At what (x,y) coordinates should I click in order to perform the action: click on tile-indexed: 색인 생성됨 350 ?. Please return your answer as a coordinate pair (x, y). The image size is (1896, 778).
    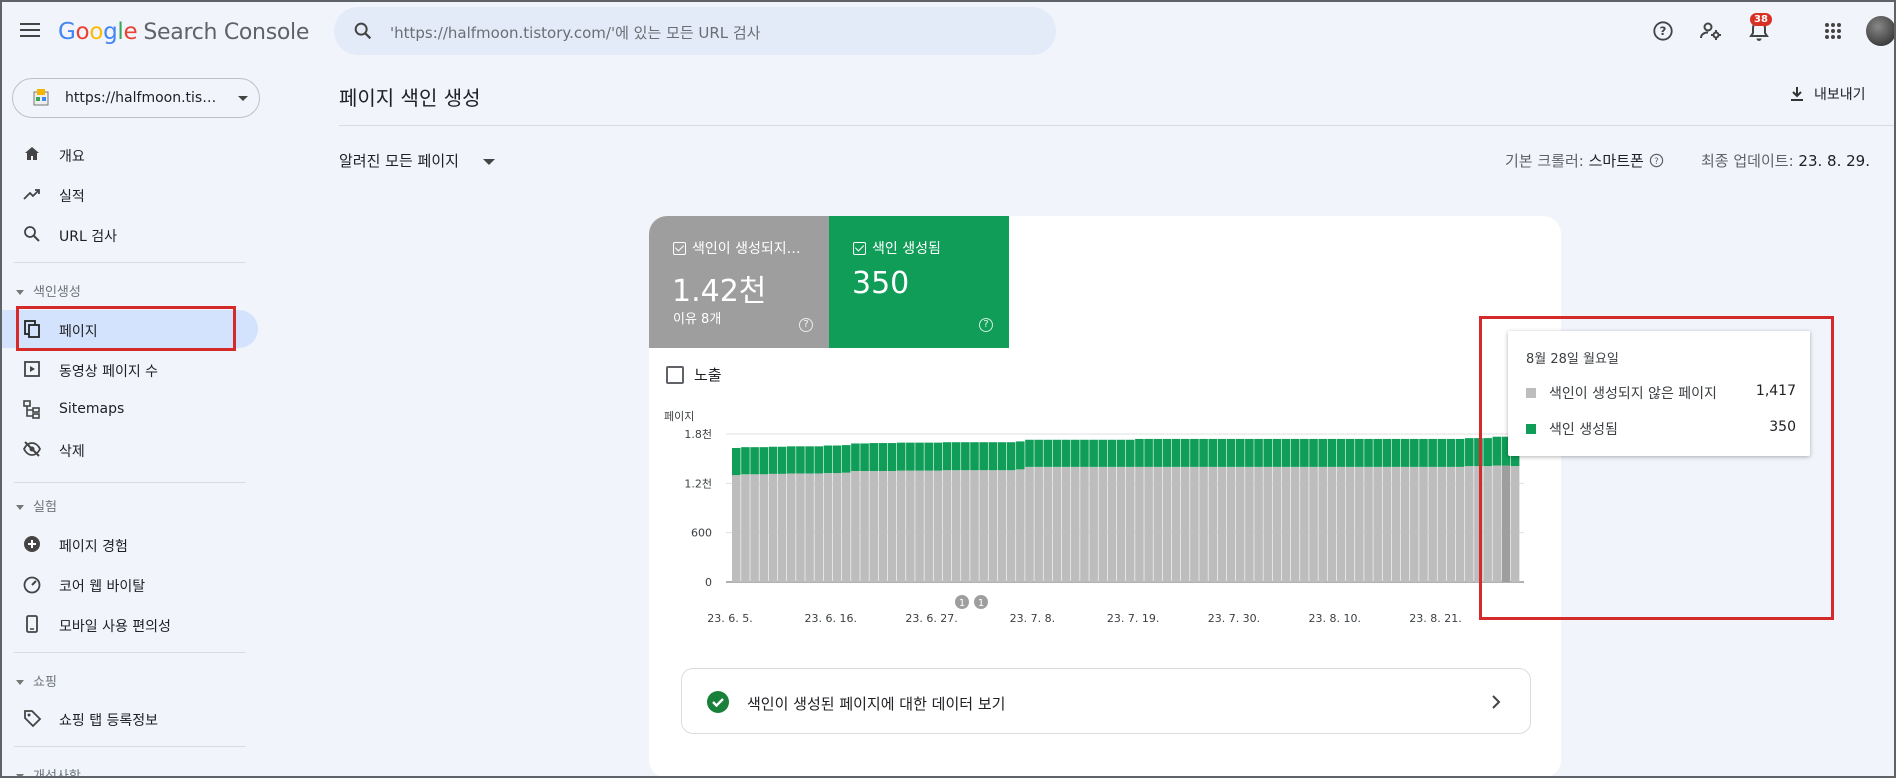
    Looking at the image, I should click on (919, 282).